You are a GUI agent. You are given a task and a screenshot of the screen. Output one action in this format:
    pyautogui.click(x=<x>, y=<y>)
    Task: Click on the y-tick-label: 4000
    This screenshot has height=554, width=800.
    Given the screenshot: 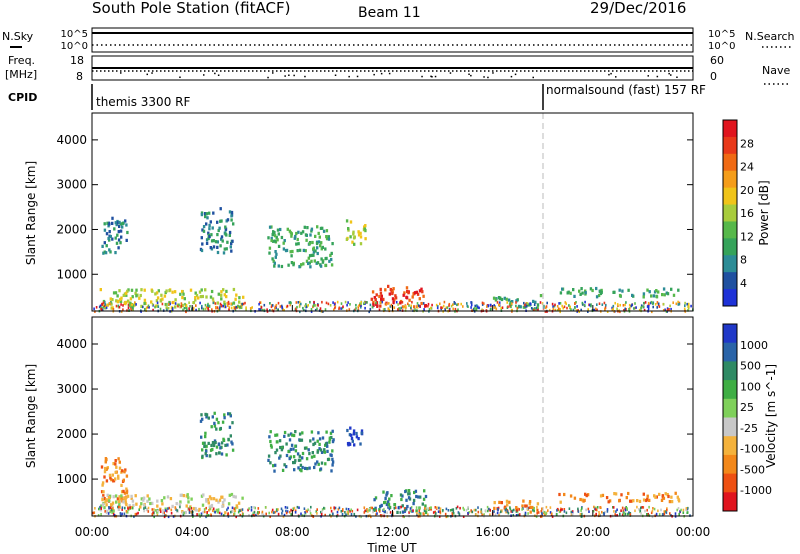 What is the action you would take?
    pyautogui.click(x=71, y=140)
    